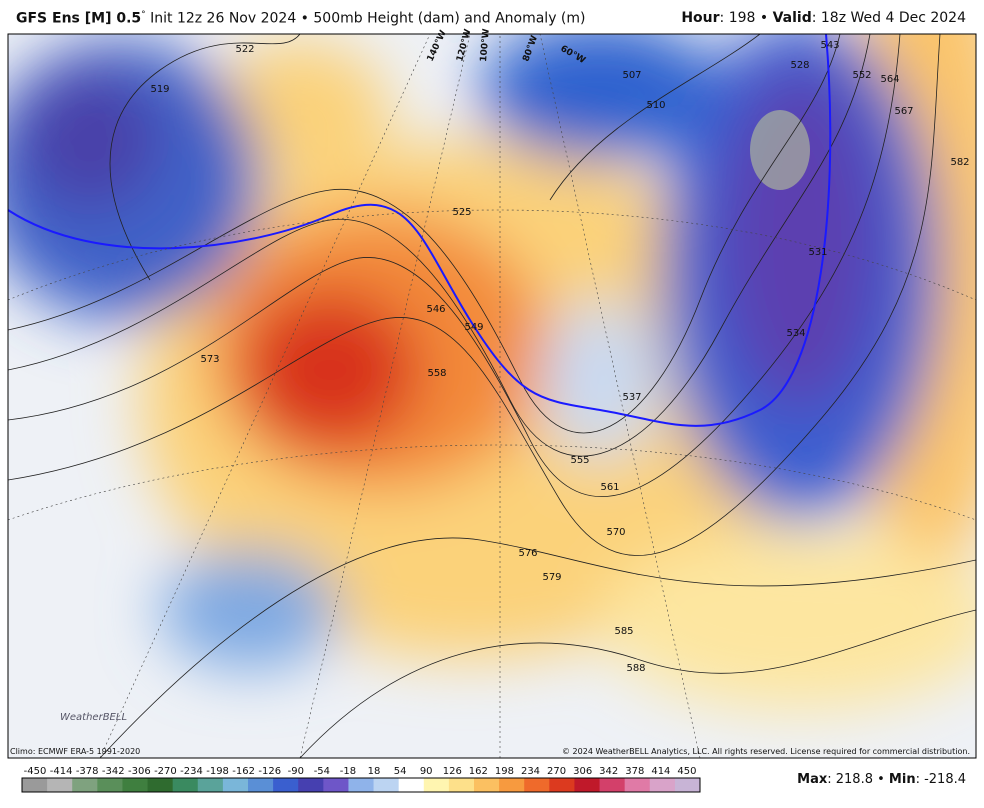 Image resolution: width=984 pixels, height=808 pixels. I want to click on colorbar-tick-label: -54, so click(322, 771).